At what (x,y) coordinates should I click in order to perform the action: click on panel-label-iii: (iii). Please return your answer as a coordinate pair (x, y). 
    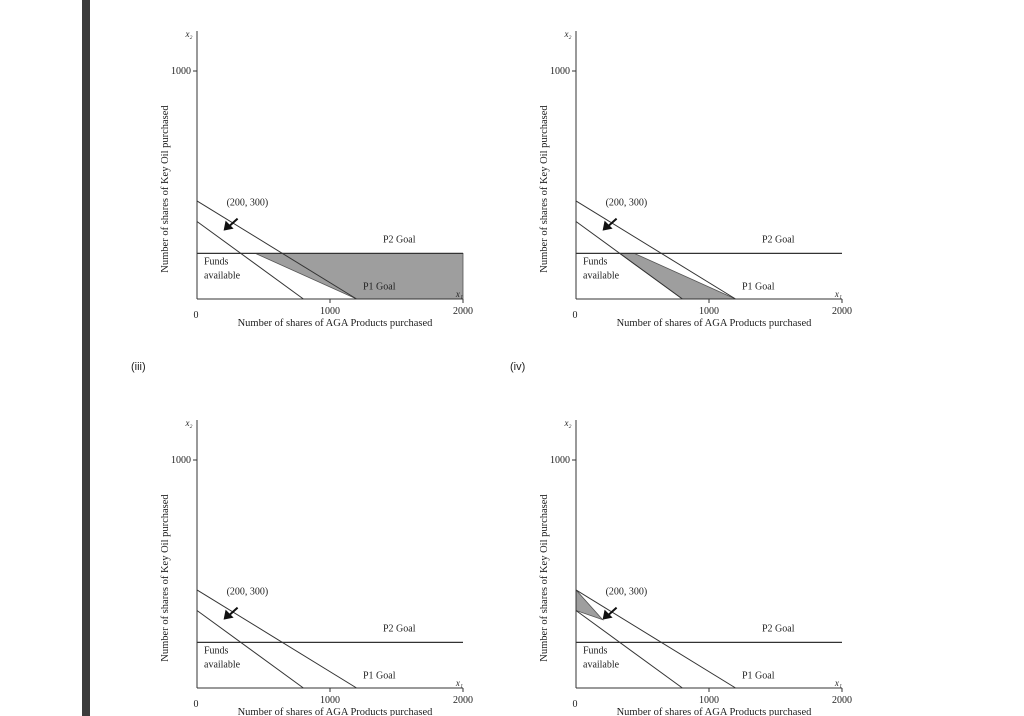
    Looking at the image, I should click on (138, 367).